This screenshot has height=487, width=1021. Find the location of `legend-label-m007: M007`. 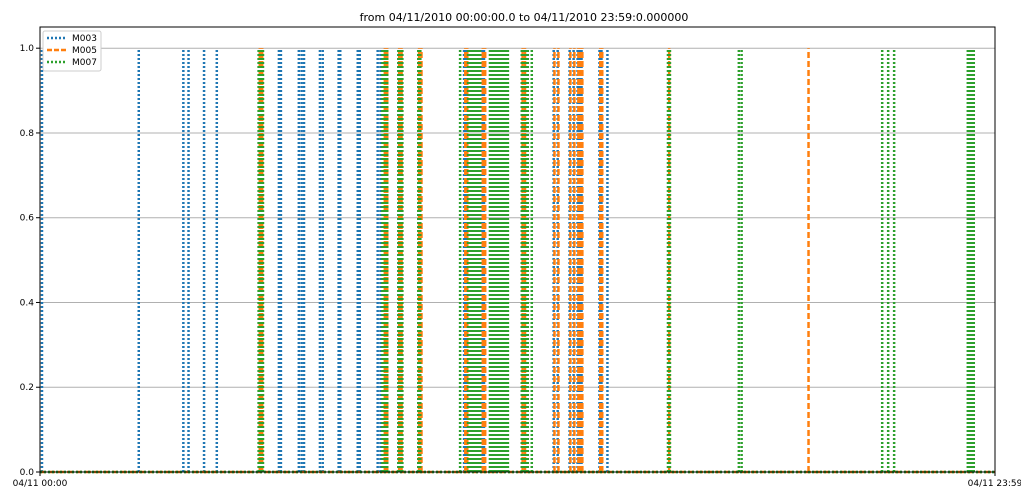

legend-label-m007: M007 is located at coordinates (84, 63).